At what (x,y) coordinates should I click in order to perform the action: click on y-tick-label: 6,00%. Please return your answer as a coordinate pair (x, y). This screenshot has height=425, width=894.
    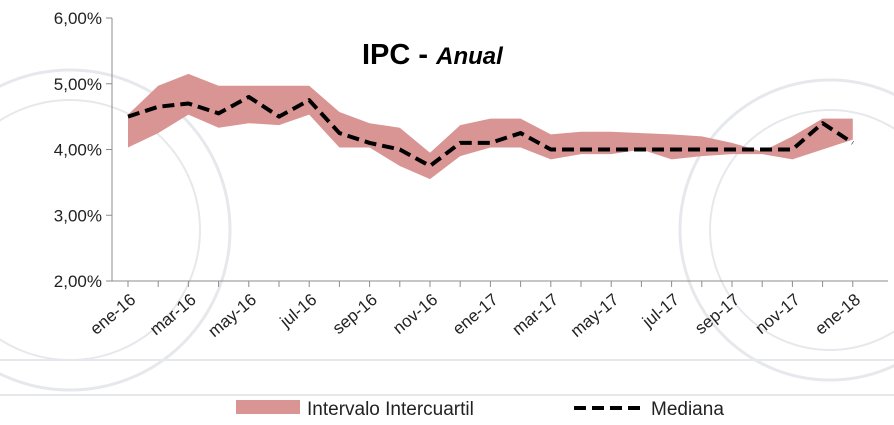
    Looking at the image, I should click on (78, 18).